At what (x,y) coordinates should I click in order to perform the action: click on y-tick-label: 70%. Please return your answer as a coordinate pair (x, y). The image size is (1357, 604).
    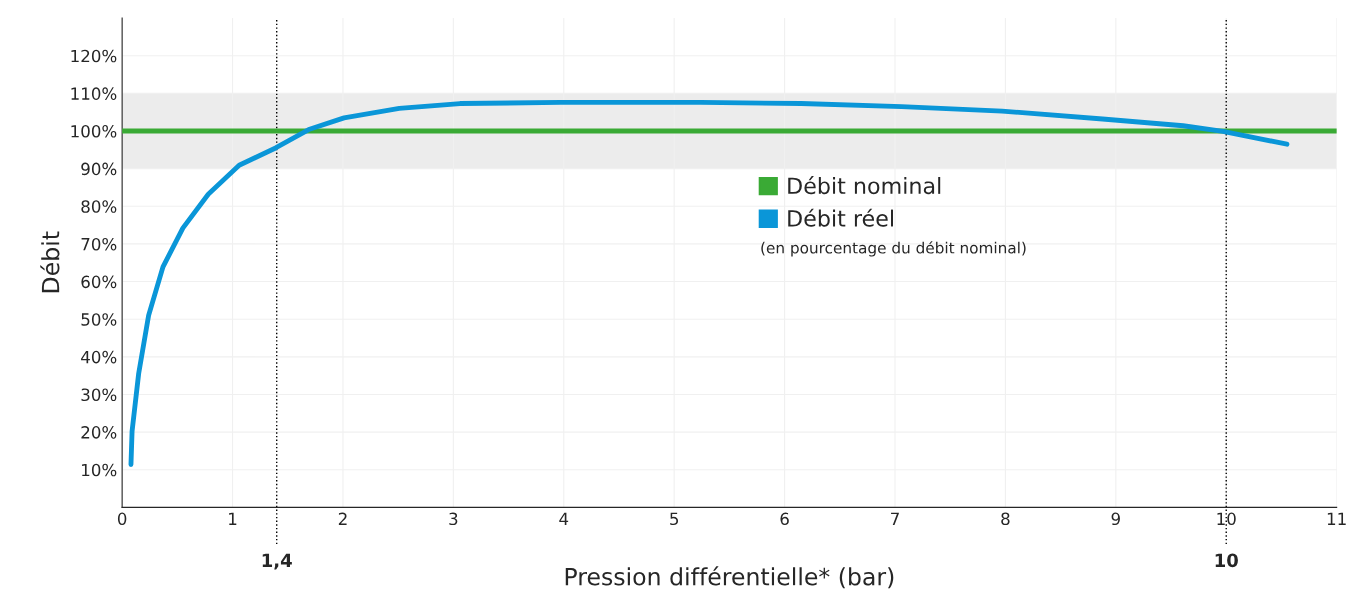
    Looking at the image, I should click on (99, 244).